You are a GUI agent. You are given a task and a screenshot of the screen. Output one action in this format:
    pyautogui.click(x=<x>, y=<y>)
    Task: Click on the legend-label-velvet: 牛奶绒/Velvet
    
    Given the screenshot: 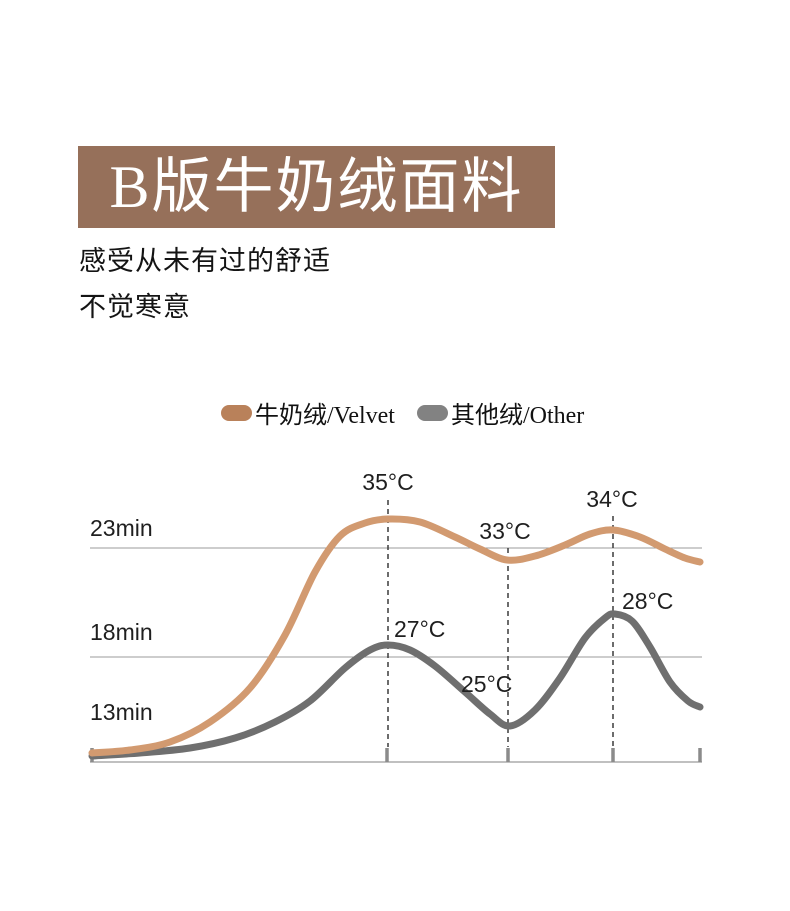 What is the action you would take?
    pyautogui.click(x=325, y=416)
    